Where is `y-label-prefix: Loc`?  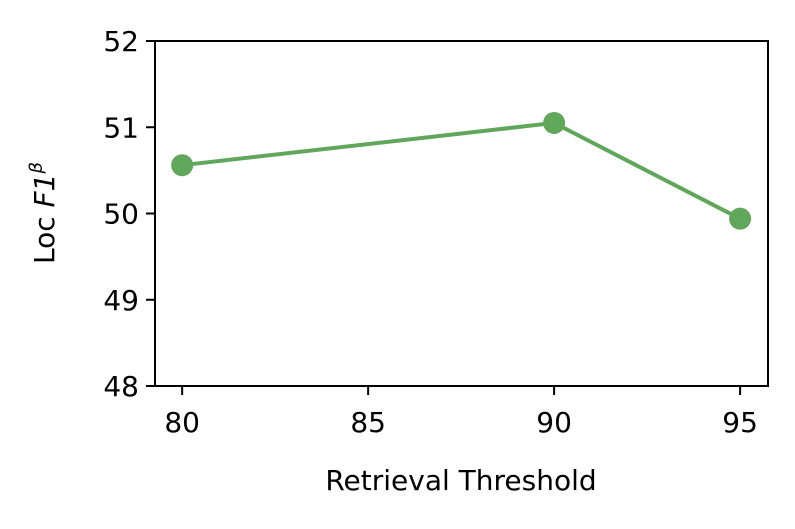 y-label-prefix: Loc is located at coordinates (44, 240).